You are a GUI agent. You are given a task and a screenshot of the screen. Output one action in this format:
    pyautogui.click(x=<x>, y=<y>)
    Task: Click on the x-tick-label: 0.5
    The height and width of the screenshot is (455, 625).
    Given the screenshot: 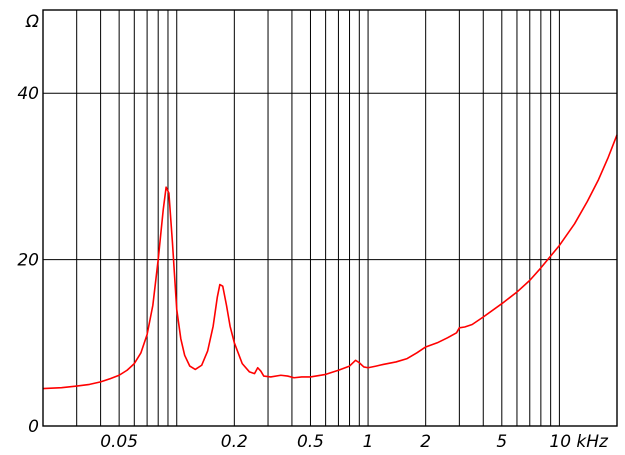 What is the action you would take?
    pyautogui.click(x=310, y=442)
    